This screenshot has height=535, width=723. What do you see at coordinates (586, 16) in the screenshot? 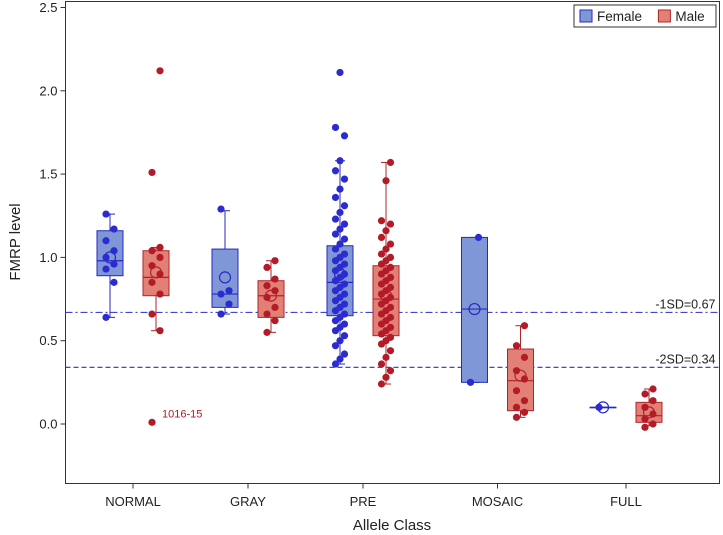
I see `legend-swatch-female` at bounding box center [586, 16].